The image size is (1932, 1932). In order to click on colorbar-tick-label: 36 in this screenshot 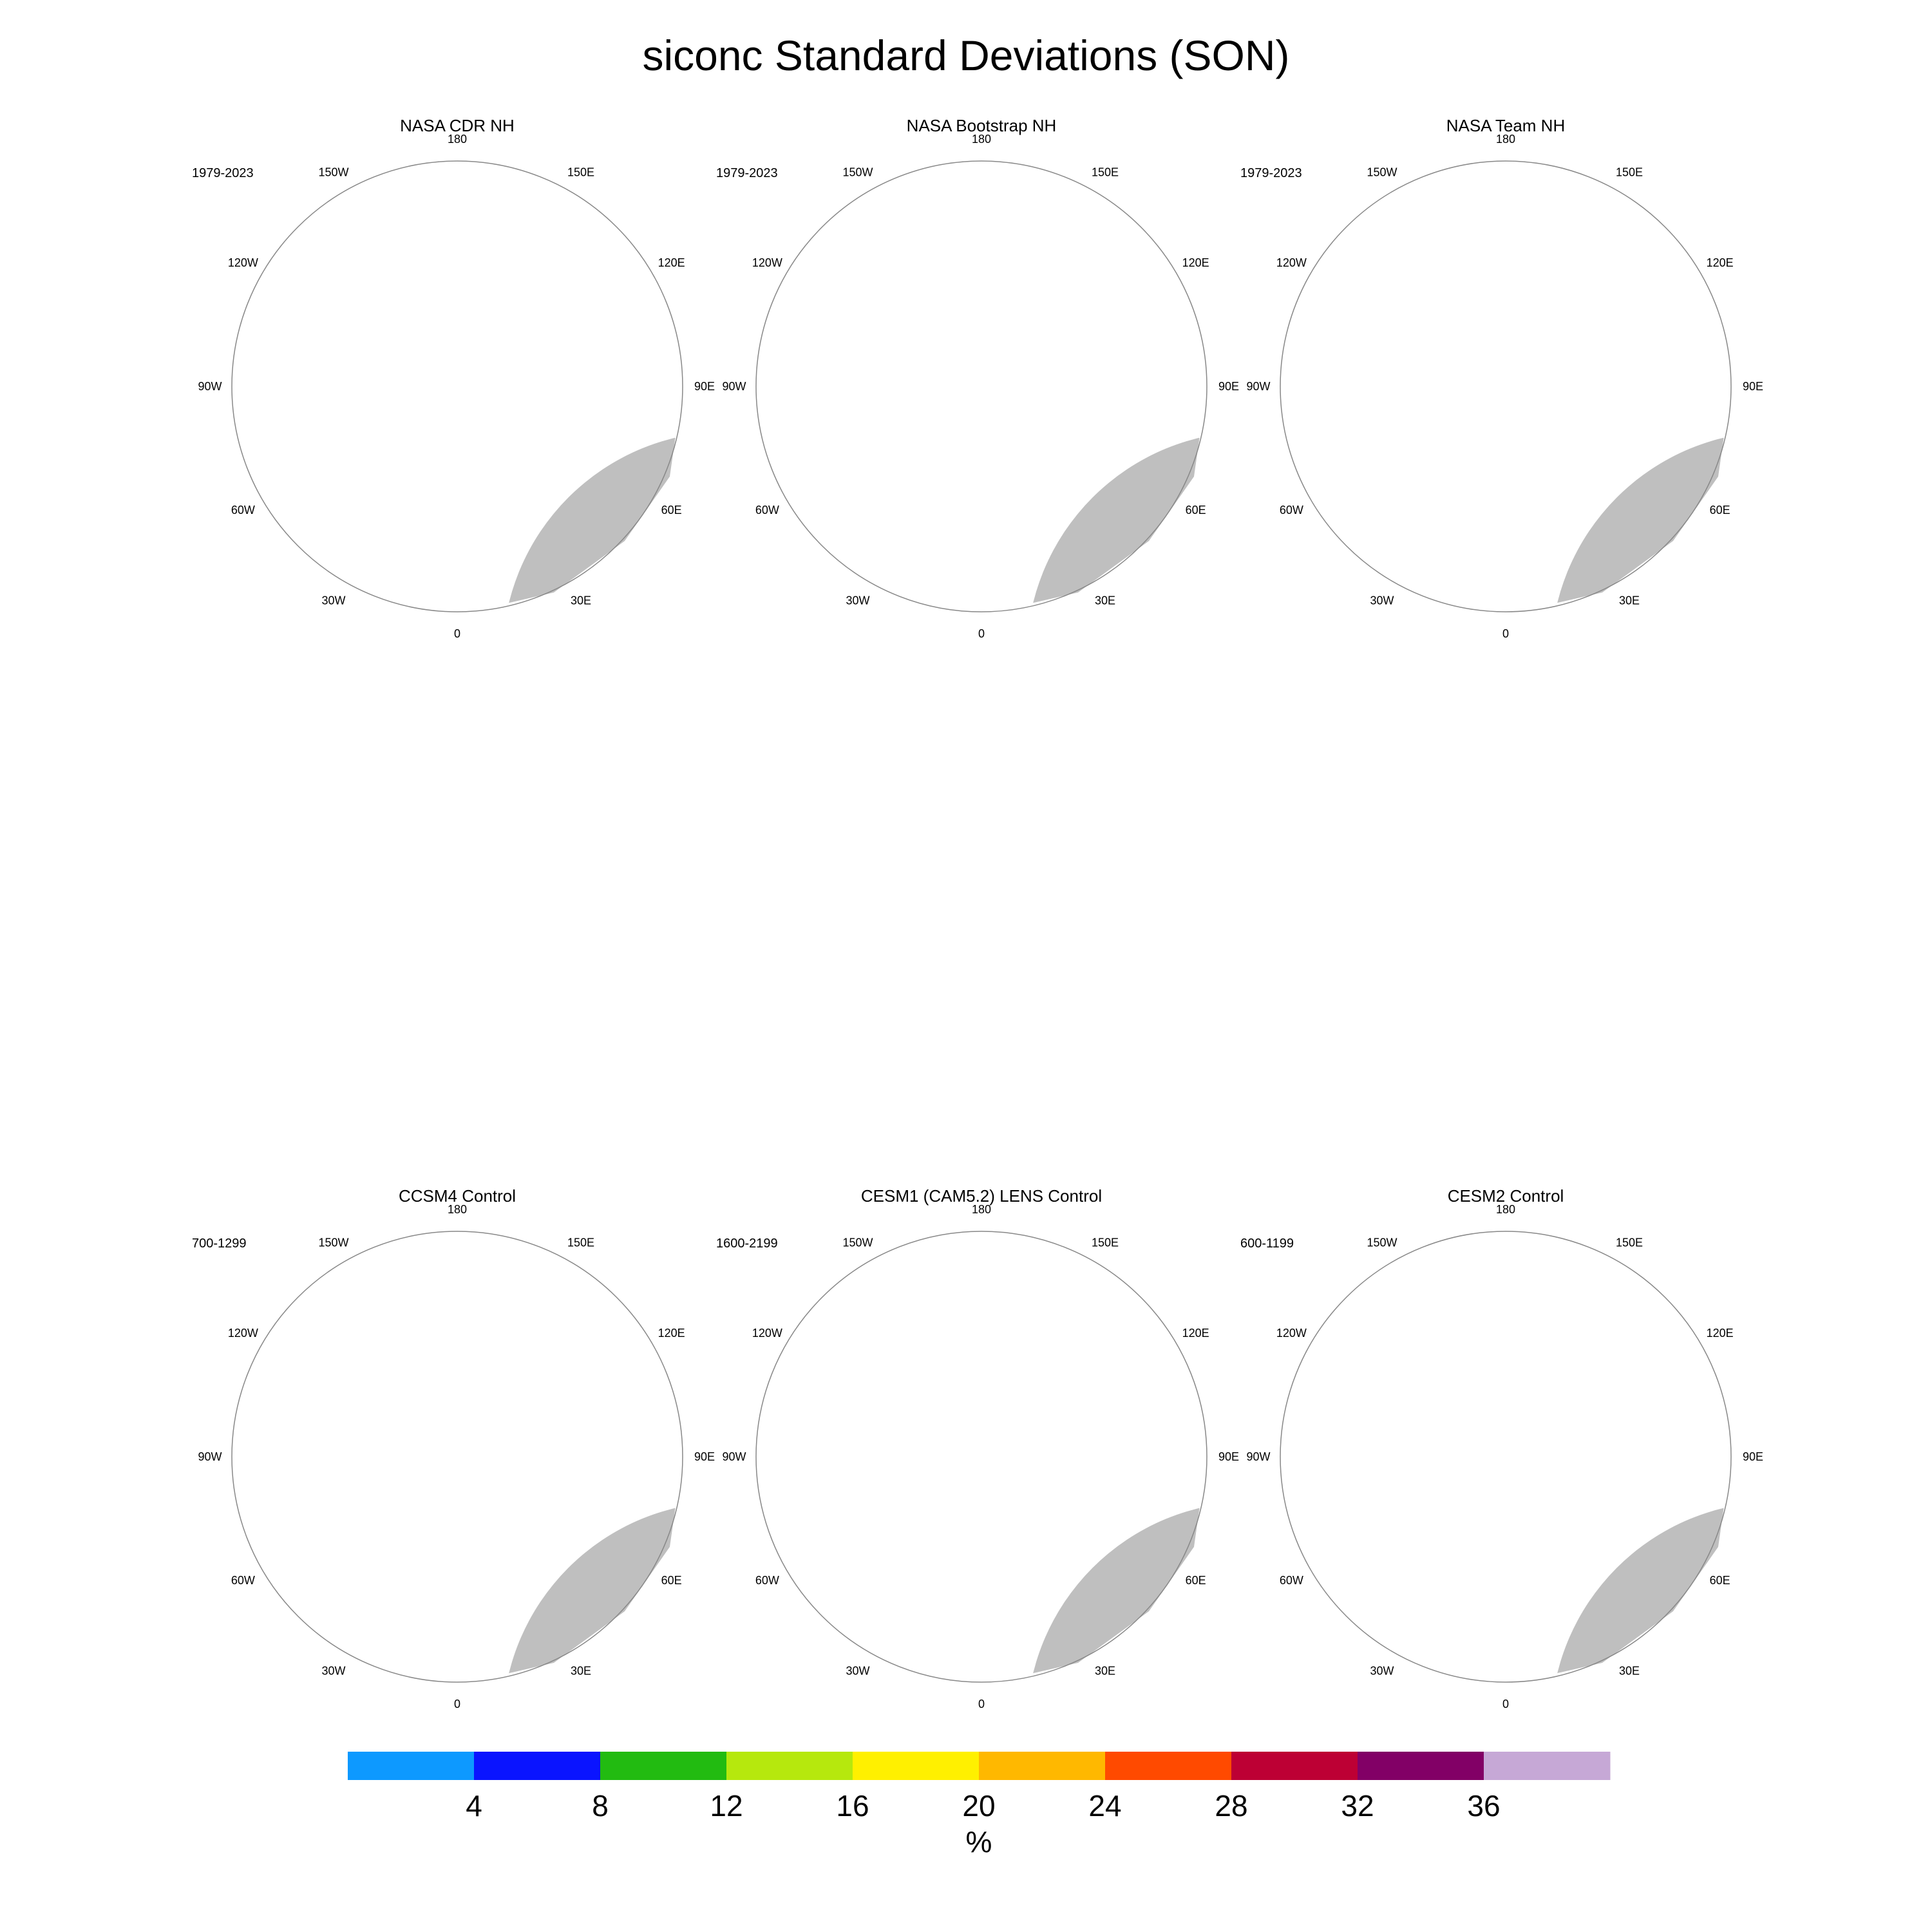, I will do `click(1483, 1806)`.